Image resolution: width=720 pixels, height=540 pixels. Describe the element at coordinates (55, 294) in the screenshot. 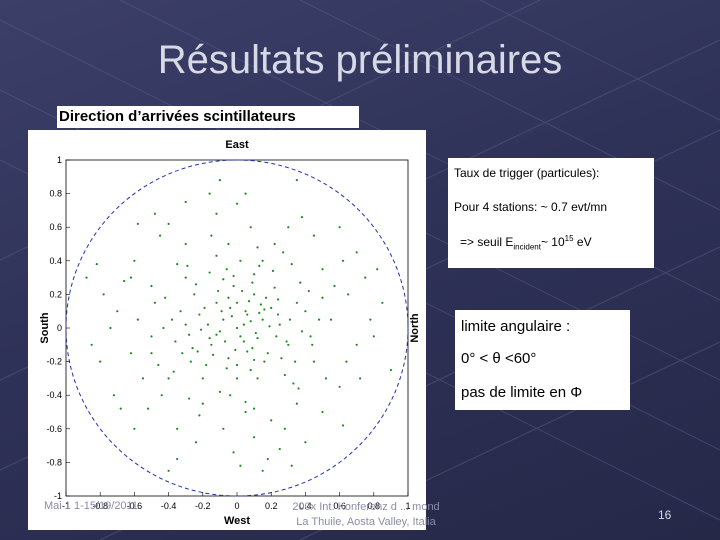

I see `y-tick-label: 0.2` at that location.